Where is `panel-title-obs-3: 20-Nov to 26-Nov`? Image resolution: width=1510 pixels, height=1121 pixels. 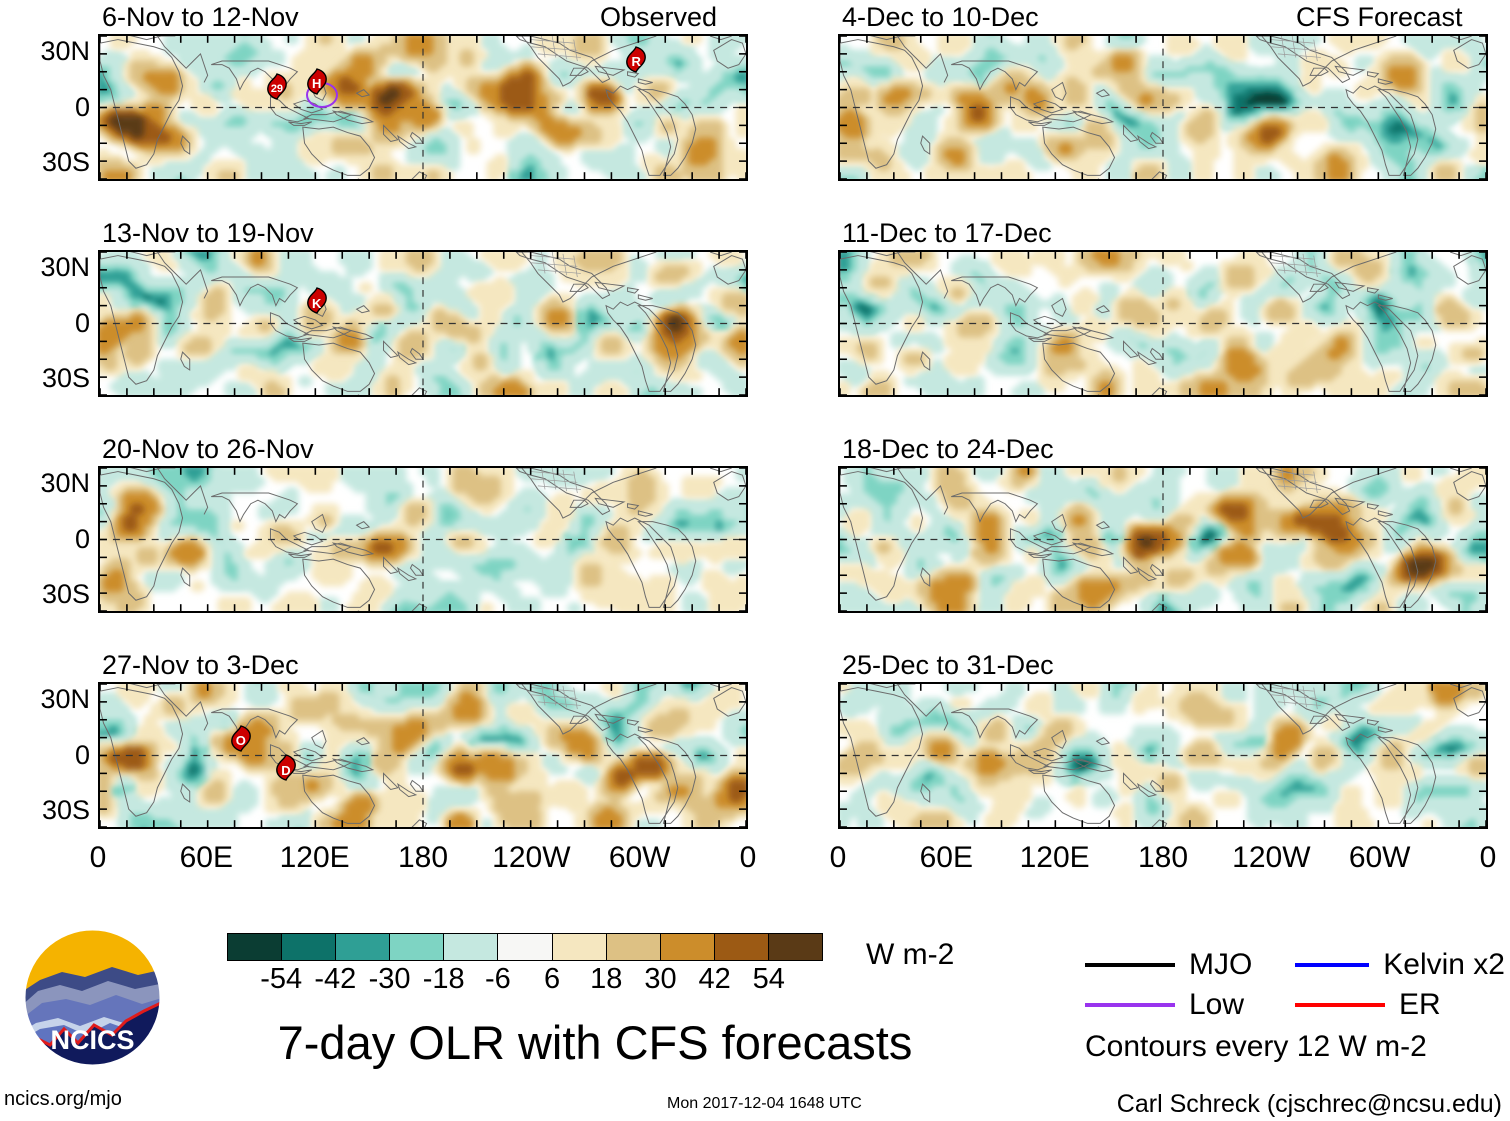 panel-title-obs-3: 20-Nov to 26-Nov is located at coordinates (208, 449).